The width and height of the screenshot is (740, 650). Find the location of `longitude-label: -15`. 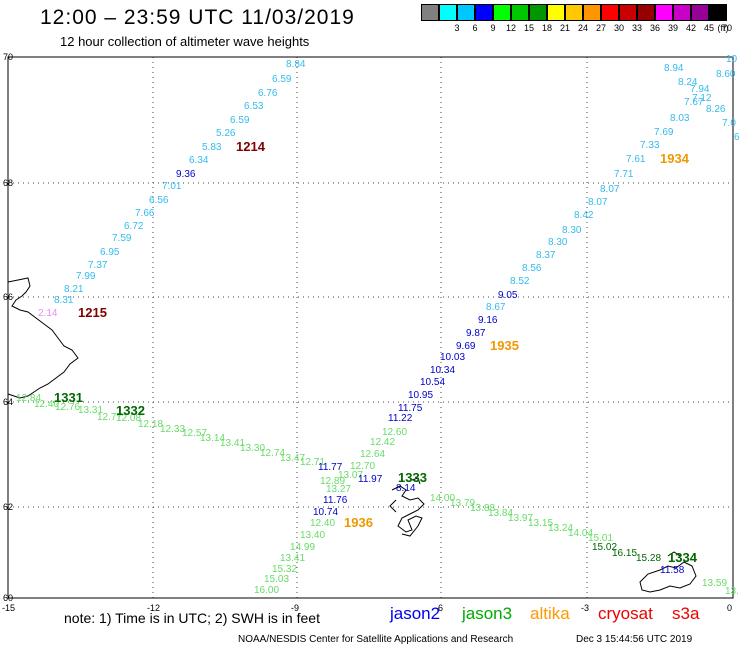

longitude-label: -15 is located at coordinates (8, 608).